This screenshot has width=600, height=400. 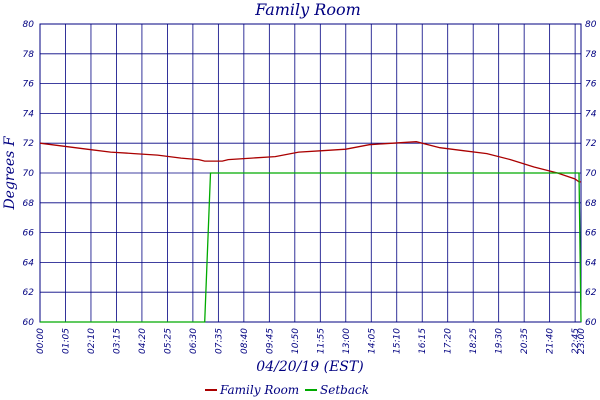 I want to click on y-tick-label-left: 78, so click(x=29, y=55).